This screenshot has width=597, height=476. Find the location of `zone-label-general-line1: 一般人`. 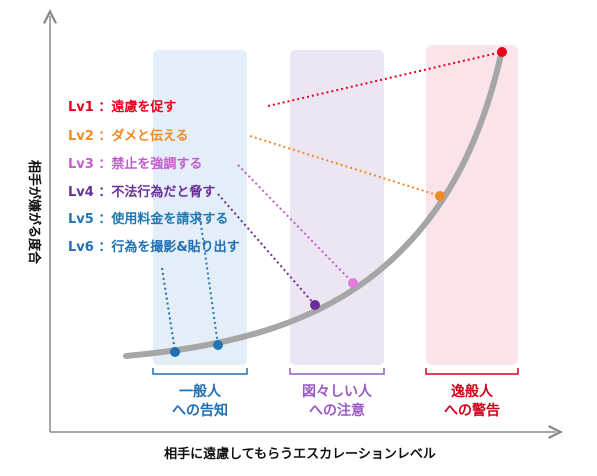

zone-label-general-line1: 一般人 is located at coordinates (200, 391).